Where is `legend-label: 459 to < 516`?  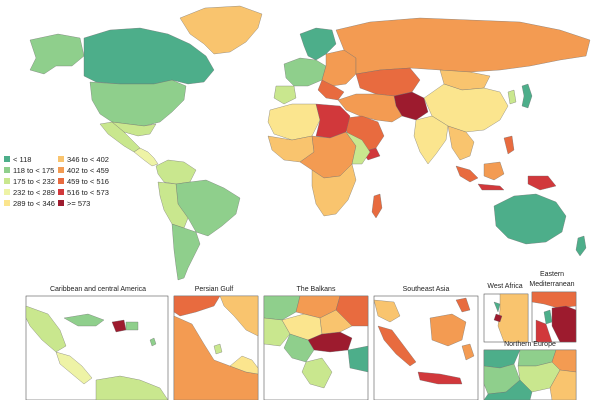 legend-label: 459 to < 516 is located at coordinates (88, 181).